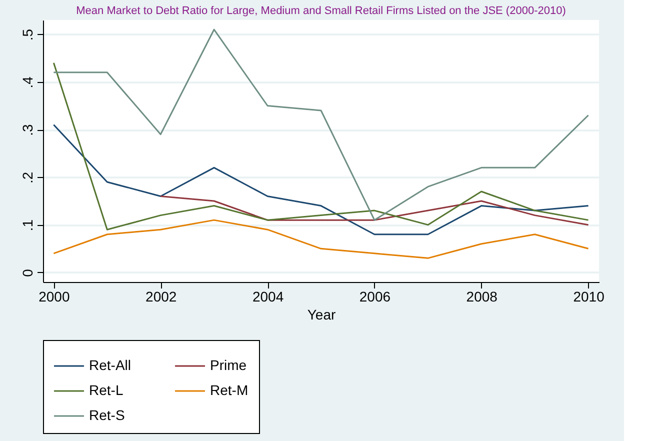 Image resolution: width=651 pixels, height=441 pixels. What do you see at coordinates (54, 296) in the screenshot?
I see `x-tick-label: 2000` at bounding box center [54, 296].